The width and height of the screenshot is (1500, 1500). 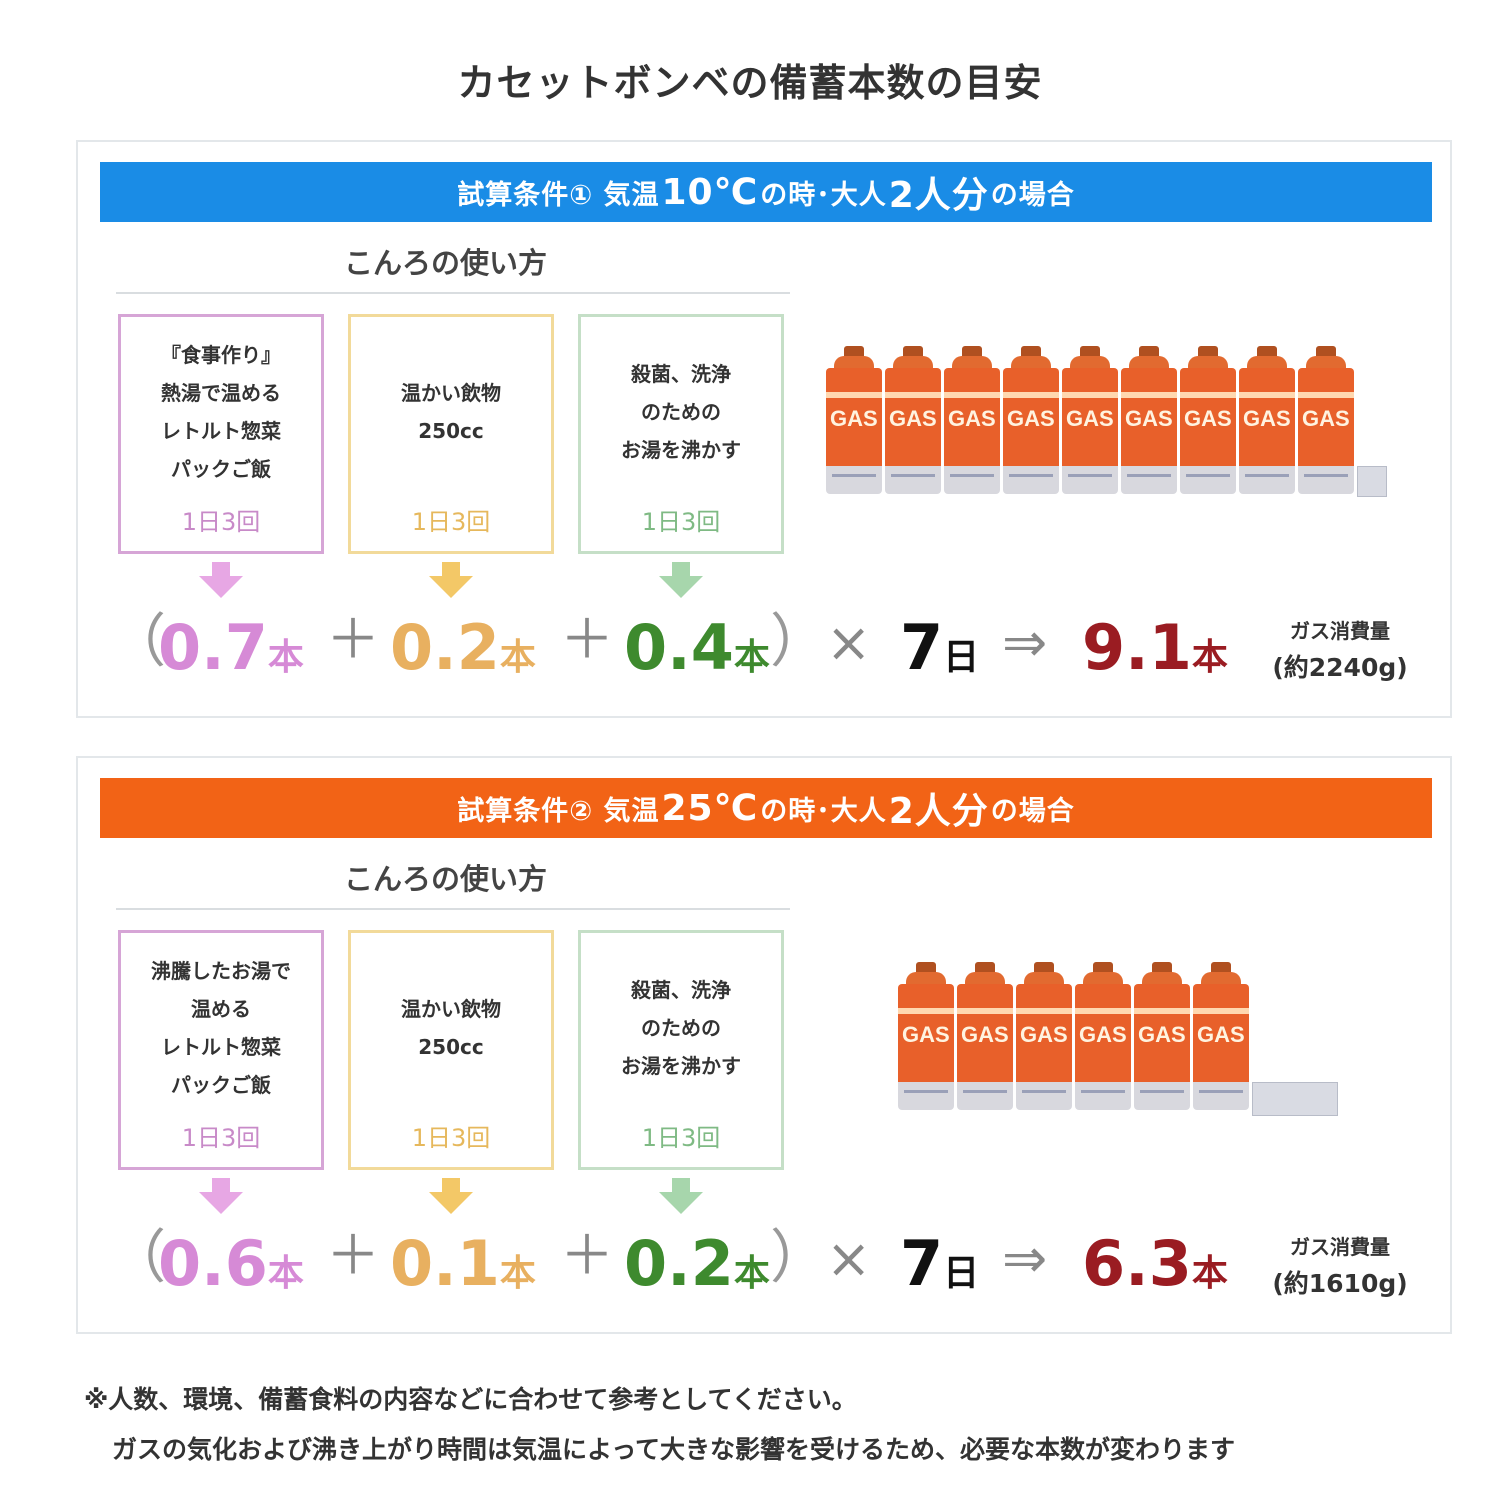 What do you see at coordinates (1340, 650) in the screenshot?
I see `gas-consumption: ガス消費量 (約2240g)` at bounding box center [1340, 650].